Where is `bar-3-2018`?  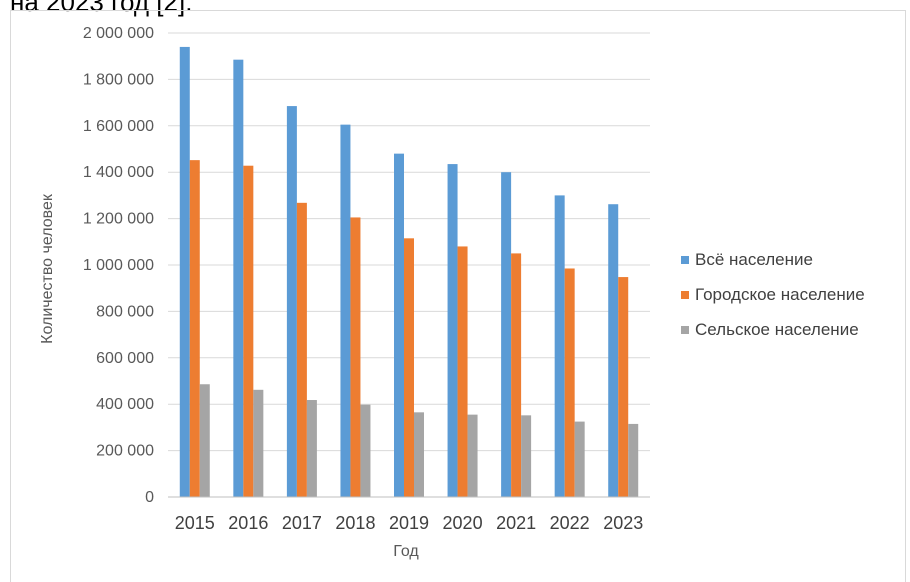
bar-3-2018 is located at coordinates (365, 450).